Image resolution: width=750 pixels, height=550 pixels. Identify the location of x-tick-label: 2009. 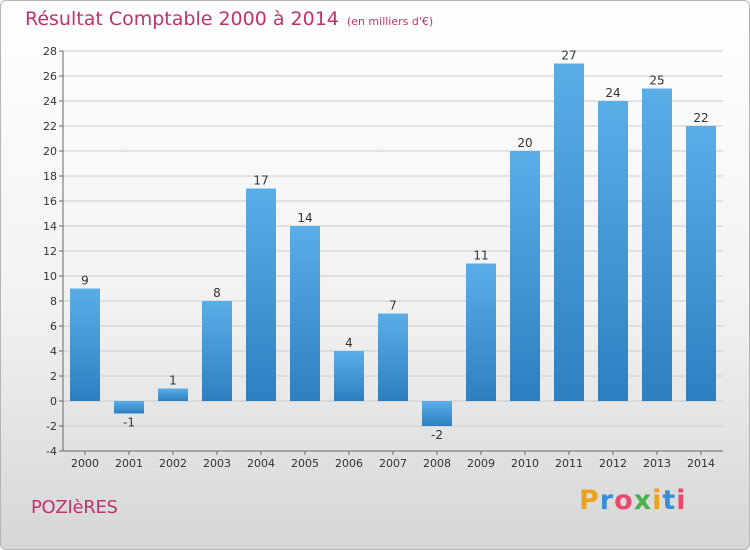
(481, 463).